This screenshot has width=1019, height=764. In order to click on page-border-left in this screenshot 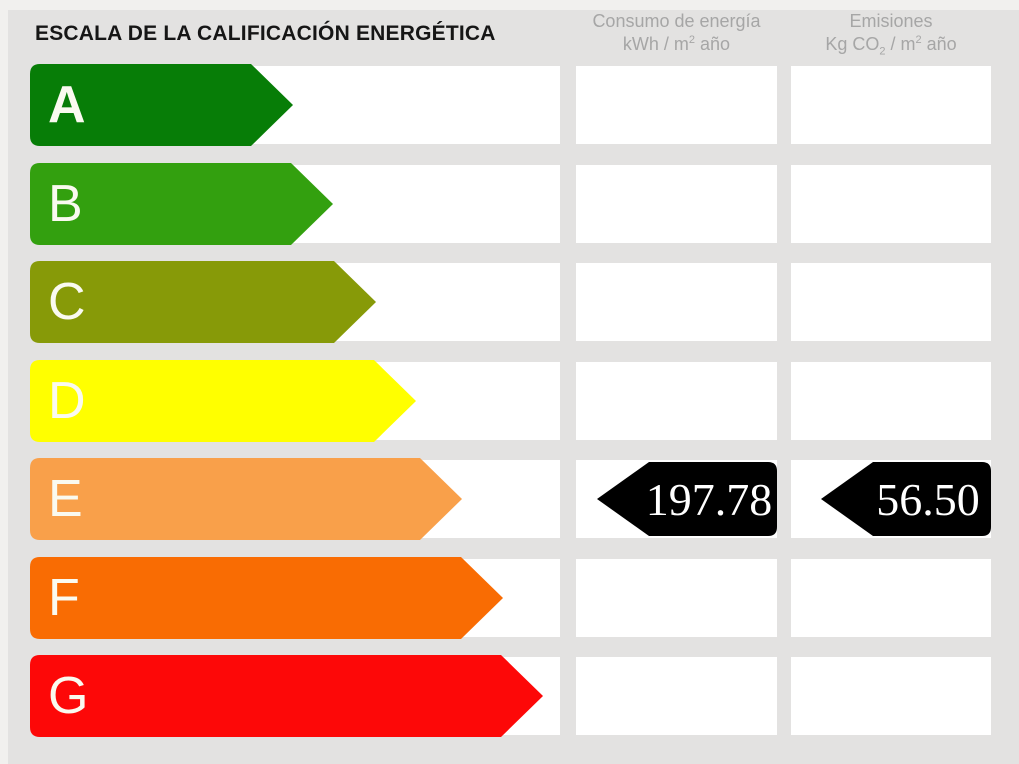, I will do `click(4, 382)`.